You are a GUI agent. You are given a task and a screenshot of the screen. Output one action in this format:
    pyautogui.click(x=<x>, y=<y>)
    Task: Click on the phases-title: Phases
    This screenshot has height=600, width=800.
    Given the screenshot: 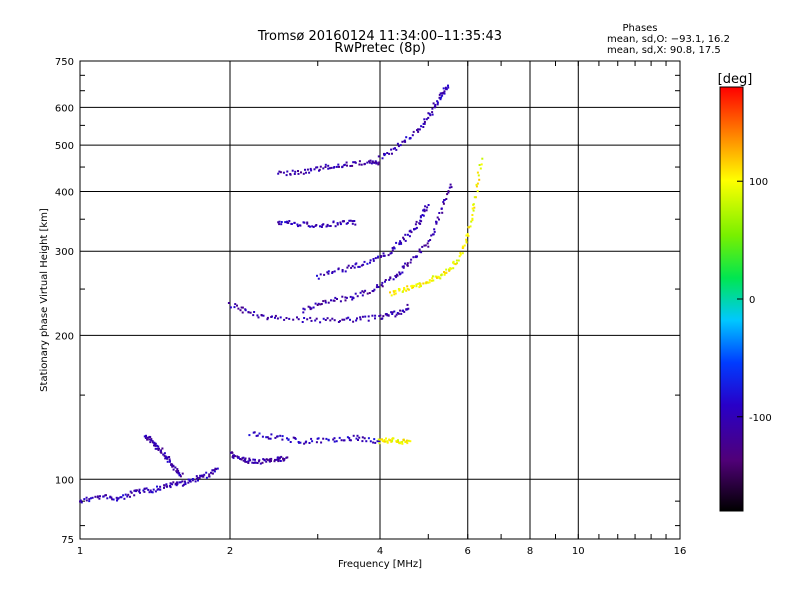 What is the action you would take?
    pyautogui.click(x=639, y=28)
    